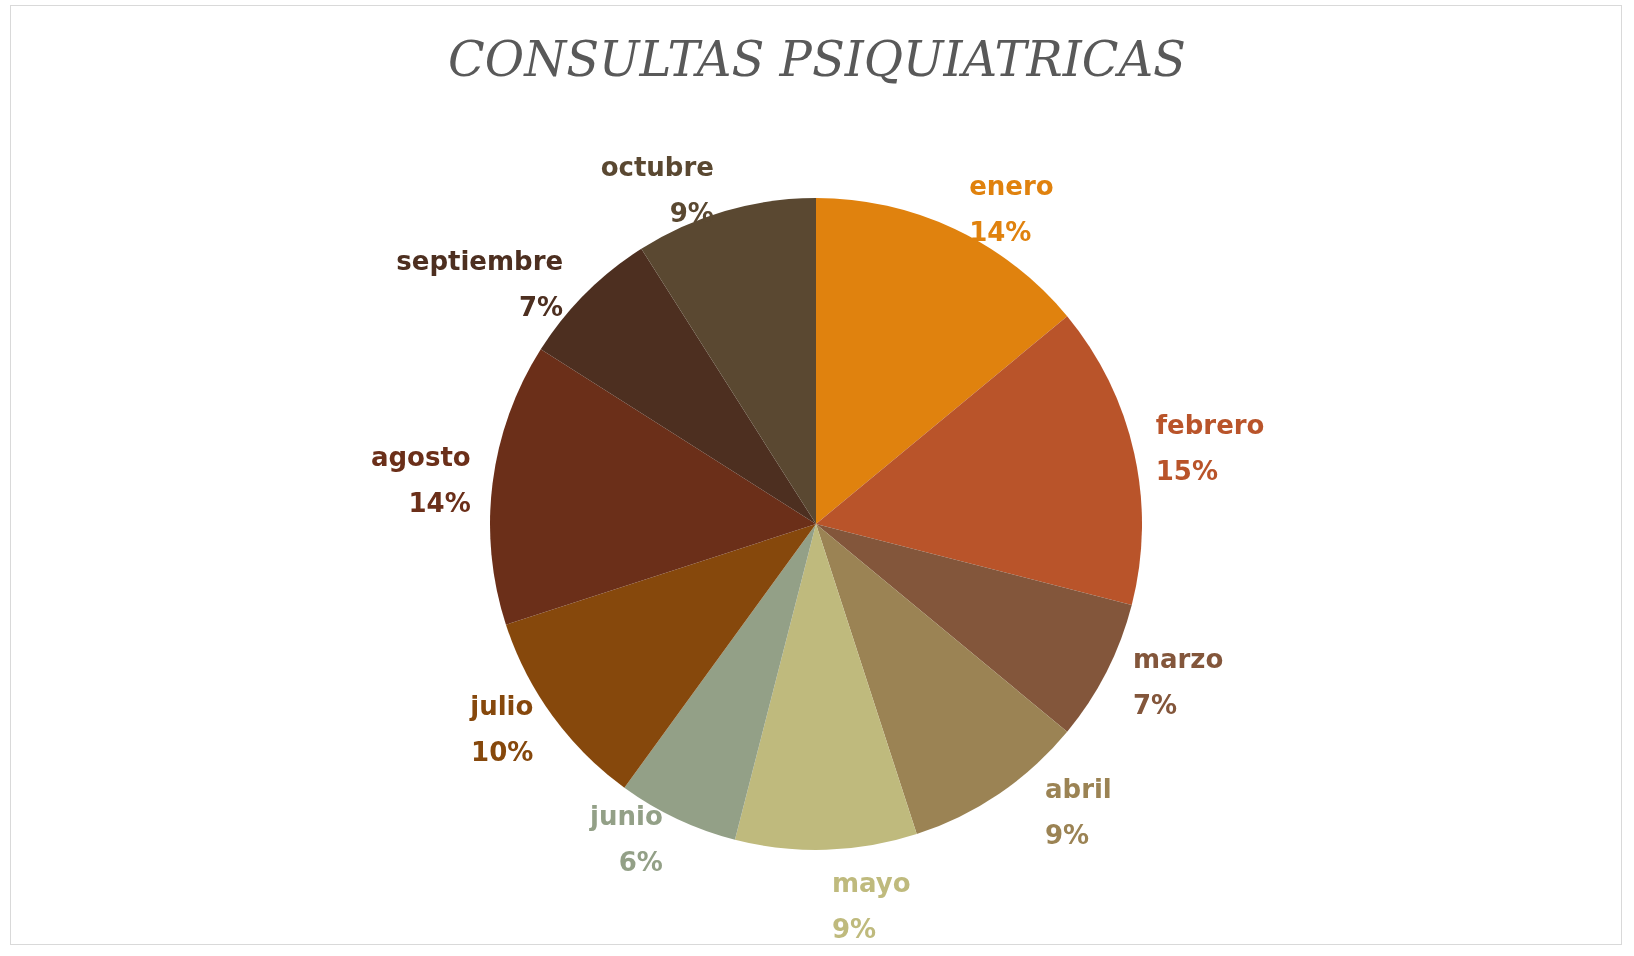 The height and width of the screenshot is (956, 1634). What do you see at coordinates (626, 815) in the screenshot?
I see `slice-label: junio` at bounding box center [626, 815].